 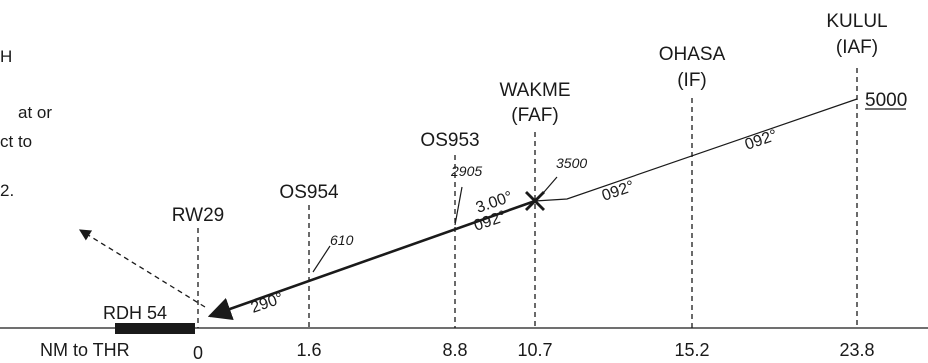 What do you see at coordinates (449, 140) in the screenshot?
I see `fix-name-os953: OS953` at bounding box center [449, 140].